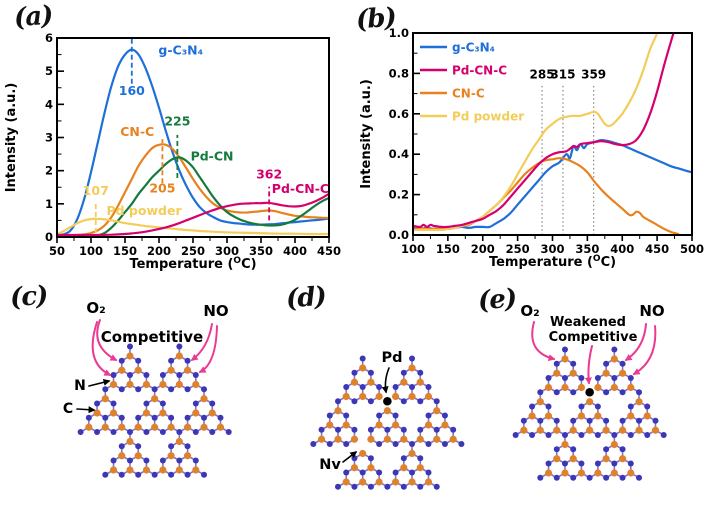  What do you see at coordinates (366, 134) in the screenshot?
I see `y-axis-title: Intensity (a.u.)` at bounding box center [366, 134].